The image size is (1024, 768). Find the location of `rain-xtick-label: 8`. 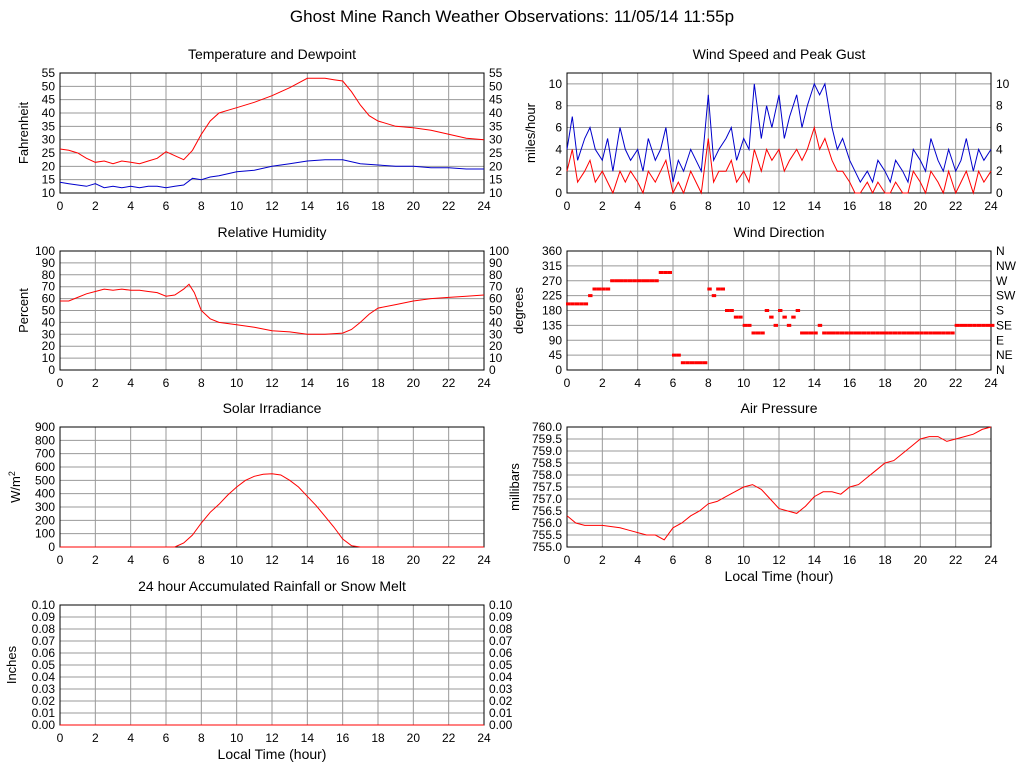

rain-xtick-label: 8 is located at coordinates (201, 738).